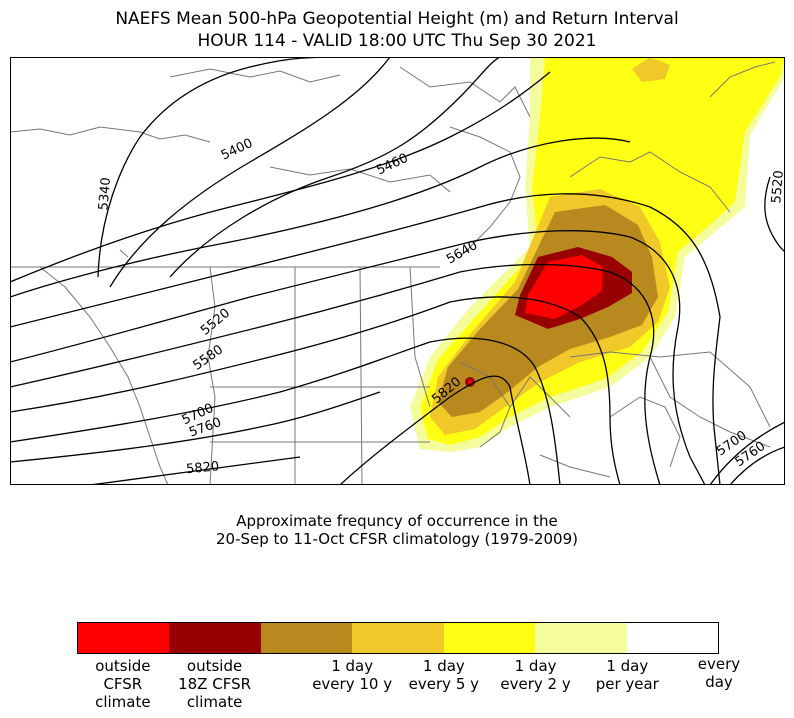  I want to click on color-legend, so click(398, 638).